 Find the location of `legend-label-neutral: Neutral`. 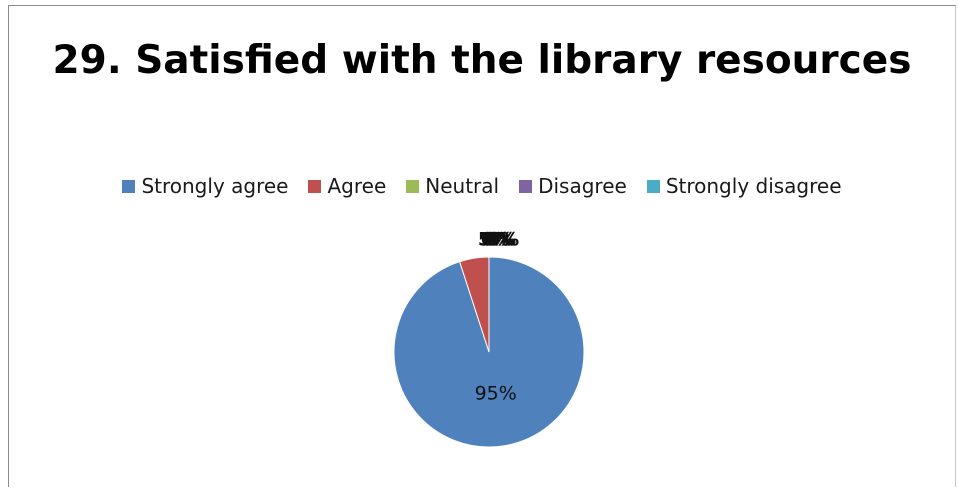

legend-label-neutral: Neutral is located at coordinates (462, 186).